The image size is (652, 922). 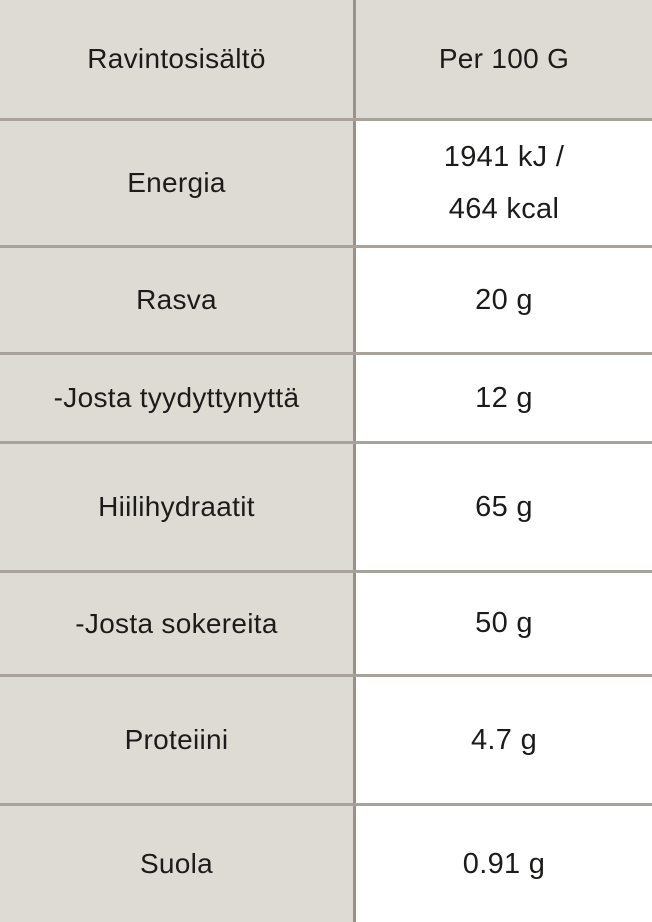 I want to click on nutrient-value-cell: 1941 kJ / 464 kcal, so click(x=504, y=183).